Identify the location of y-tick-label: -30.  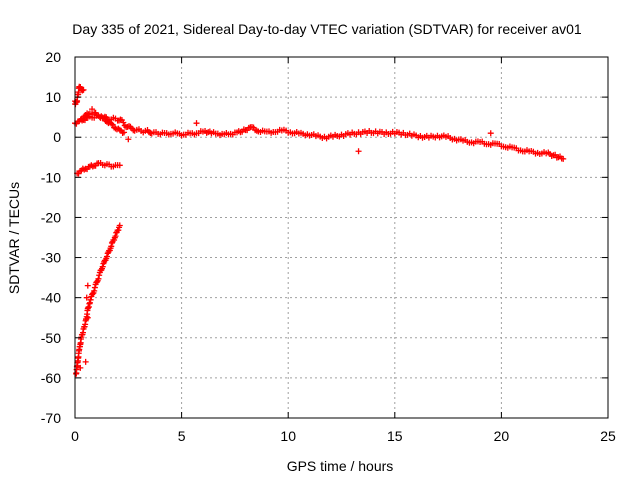
(51, 258).